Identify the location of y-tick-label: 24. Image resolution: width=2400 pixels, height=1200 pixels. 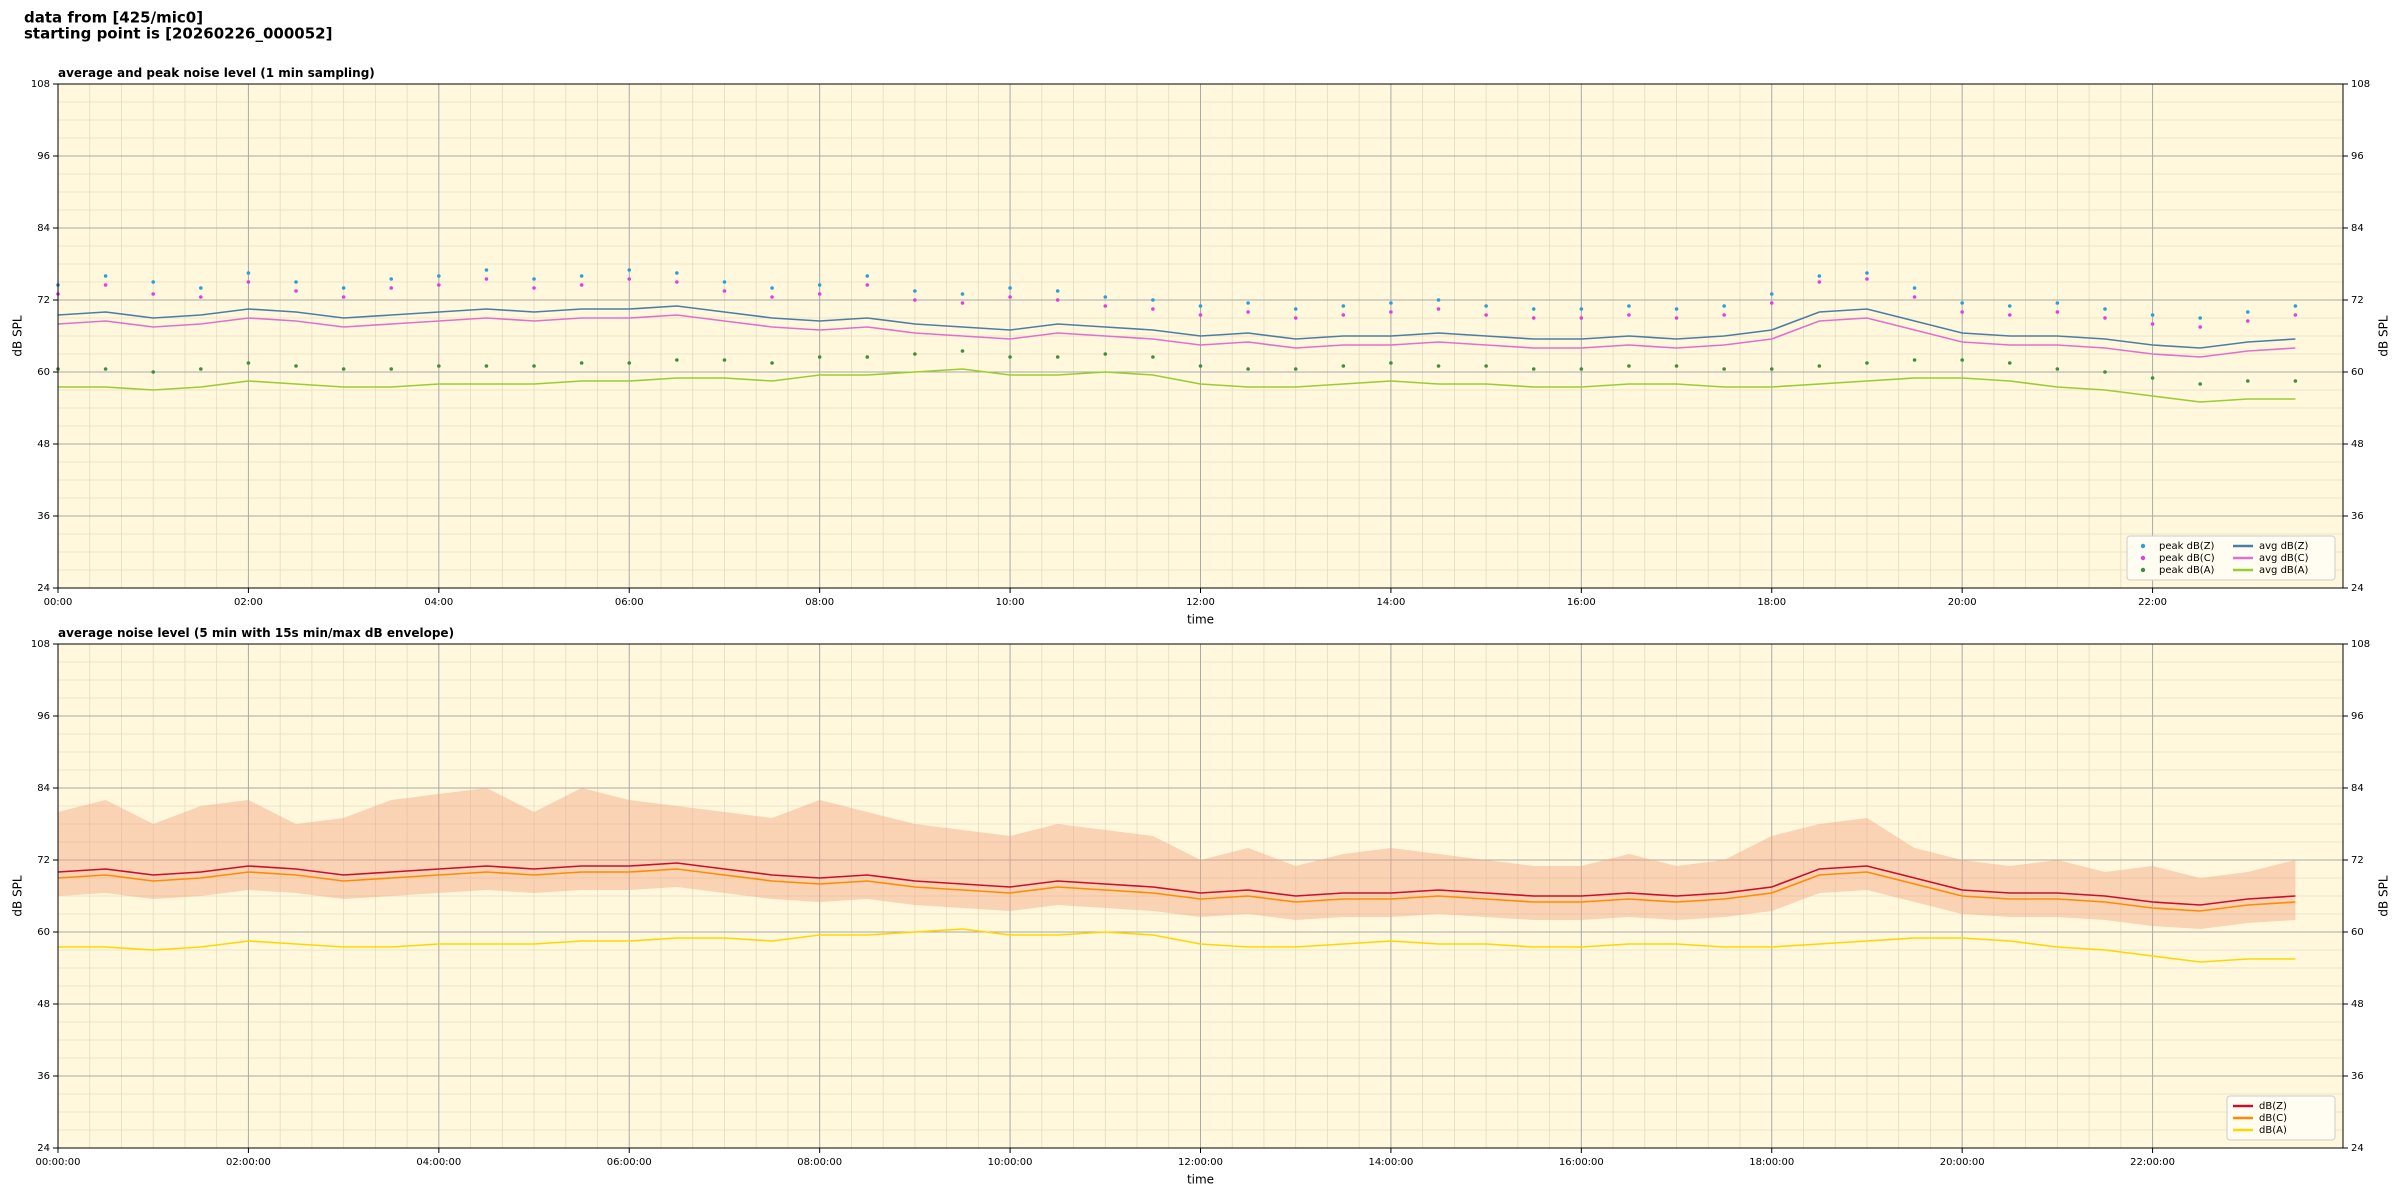
(43, 1148).